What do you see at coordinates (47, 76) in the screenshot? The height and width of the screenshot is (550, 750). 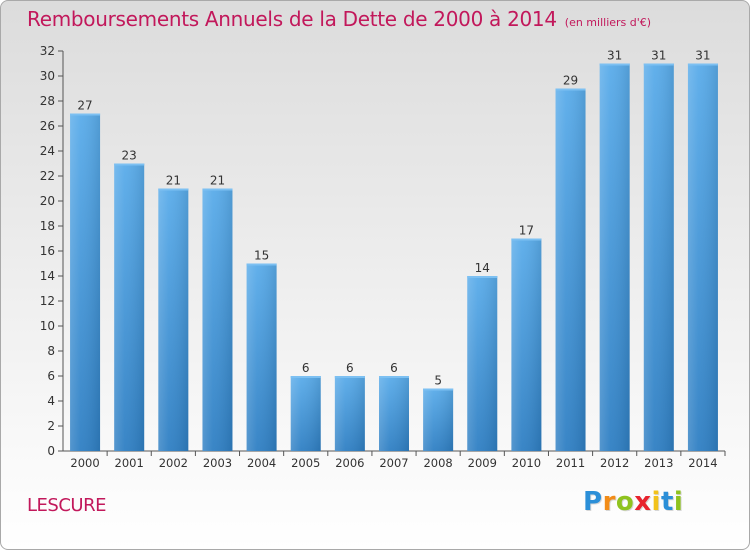 I see `y-tick-label: 30` at bounding box center [47, 76].